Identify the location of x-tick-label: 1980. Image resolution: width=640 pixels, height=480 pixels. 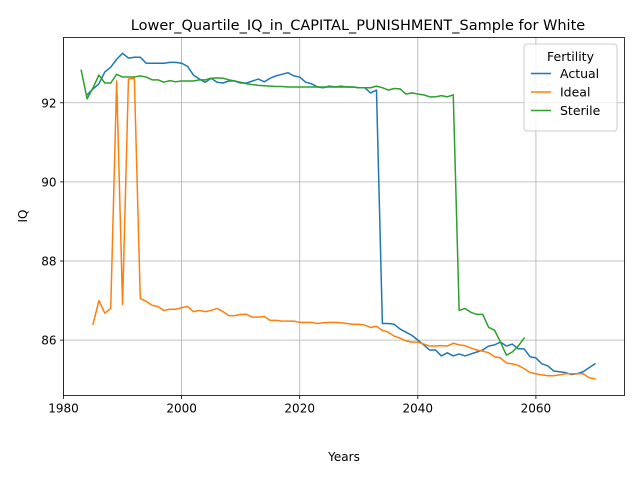
(63, 409).